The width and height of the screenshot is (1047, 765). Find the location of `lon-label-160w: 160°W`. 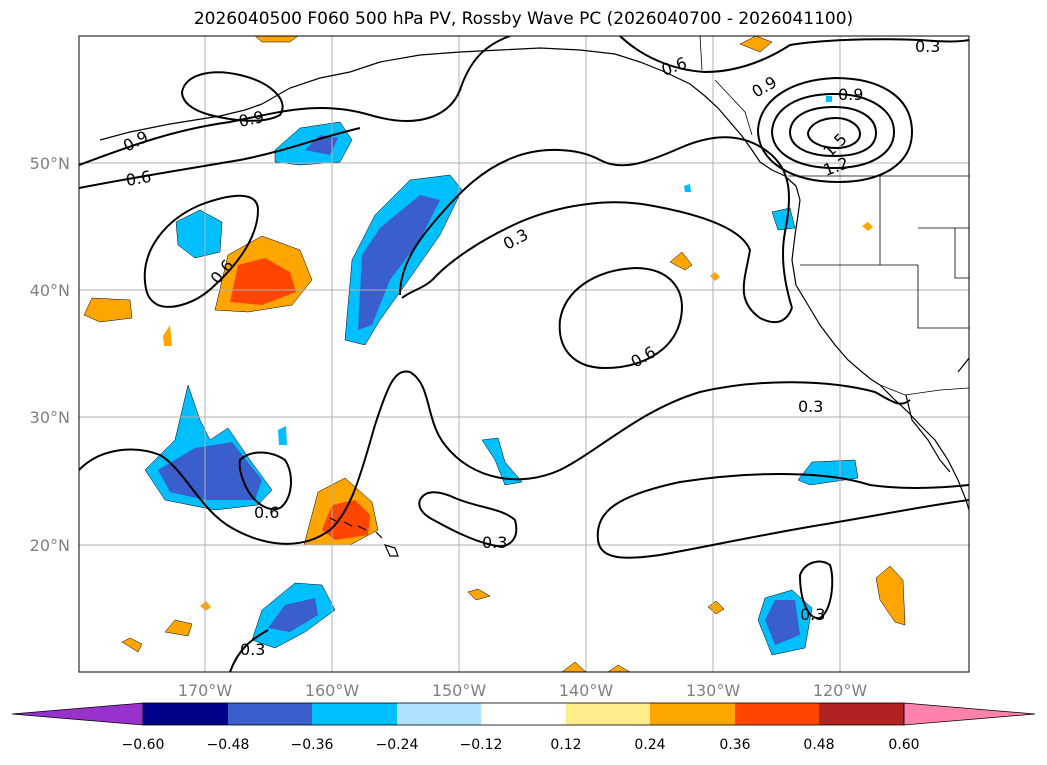

lon-label-160w: 160°W is located at coordinates (332, 690).